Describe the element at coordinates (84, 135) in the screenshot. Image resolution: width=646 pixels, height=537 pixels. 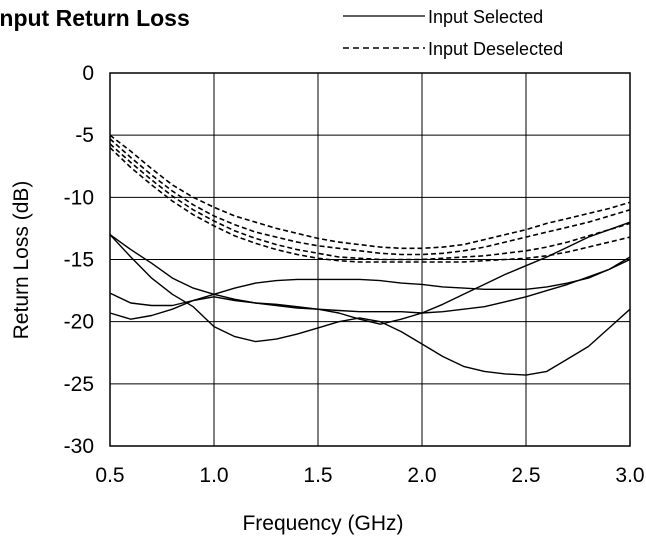
I see `y-tick-label: -5` at that location.